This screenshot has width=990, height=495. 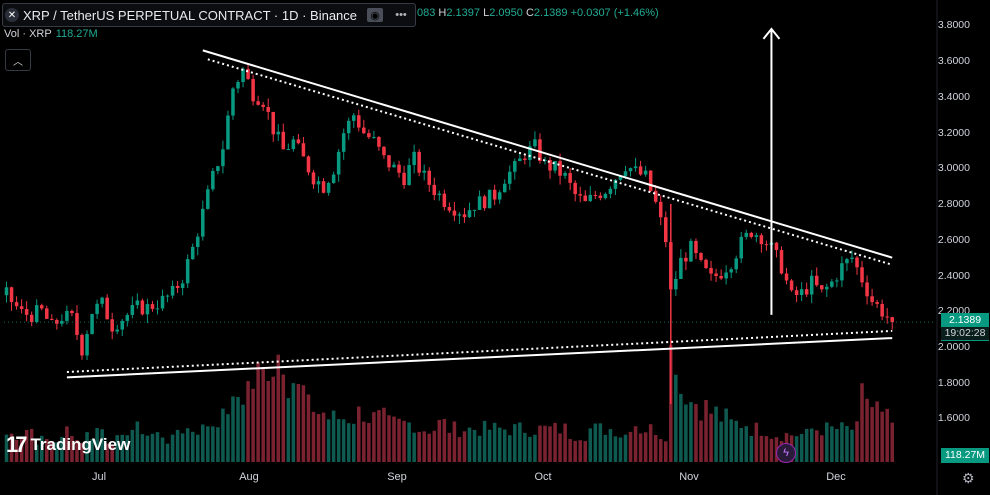 I want to click on ascending-support-dotted-line, so click(x=479, y=351).